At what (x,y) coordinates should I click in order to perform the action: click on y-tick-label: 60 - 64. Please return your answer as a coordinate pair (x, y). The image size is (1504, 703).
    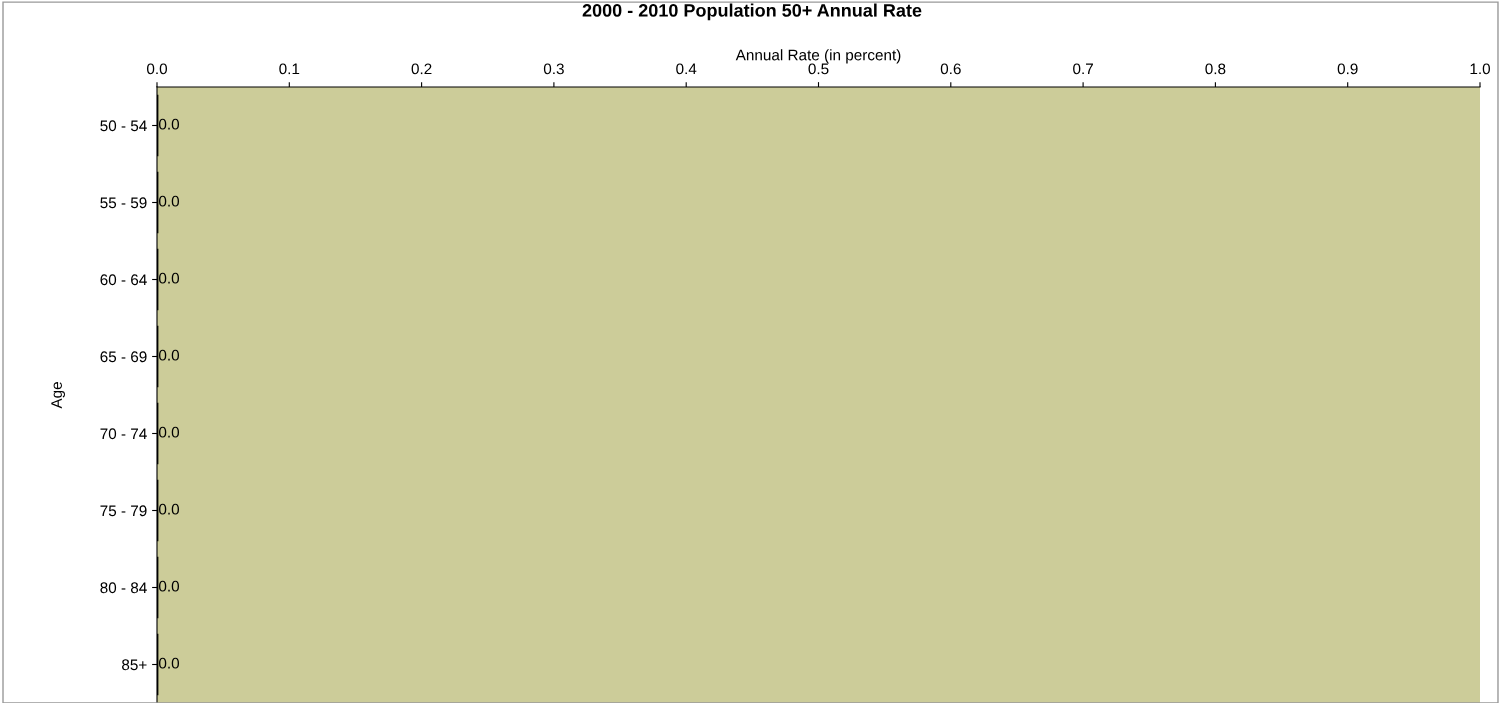
    Looking at the image, I should click on (123, 280).